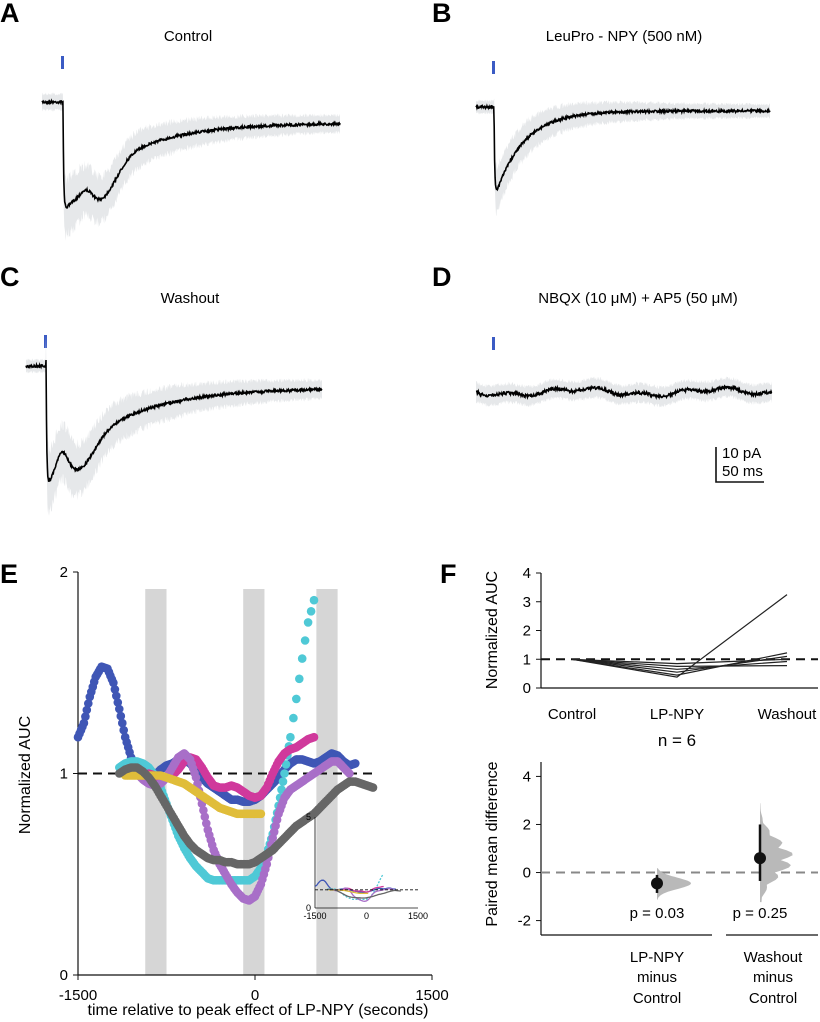 Image resolution: width=820 pixels, height=1022 pixels. I want to click on inset-x-tick-1: 0, so click(366, 916).